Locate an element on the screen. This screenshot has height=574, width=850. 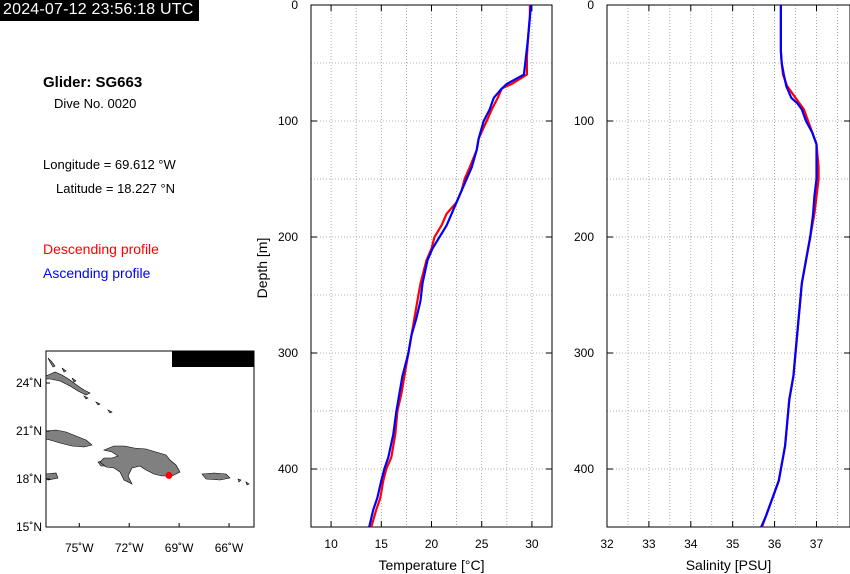
map-lon-labels: 75˚W 72˚W 69˚W 66˚W is located at coordinates (154, 539).